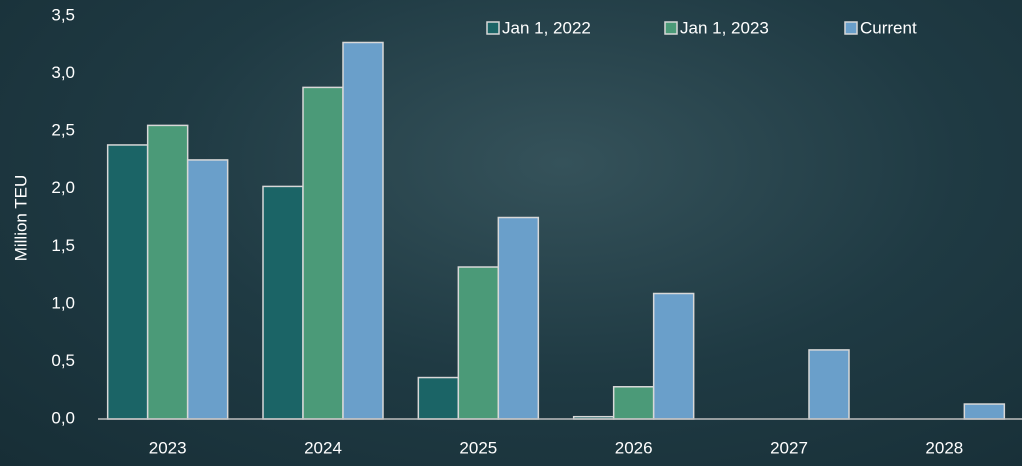  I want to click on x-tick-label: 2026, so click(634, 447).